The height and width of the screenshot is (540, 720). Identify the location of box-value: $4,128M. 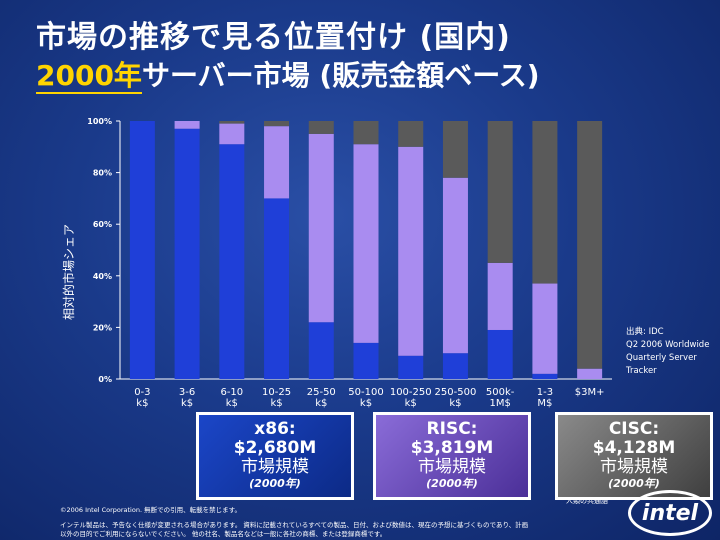
(634, 448).